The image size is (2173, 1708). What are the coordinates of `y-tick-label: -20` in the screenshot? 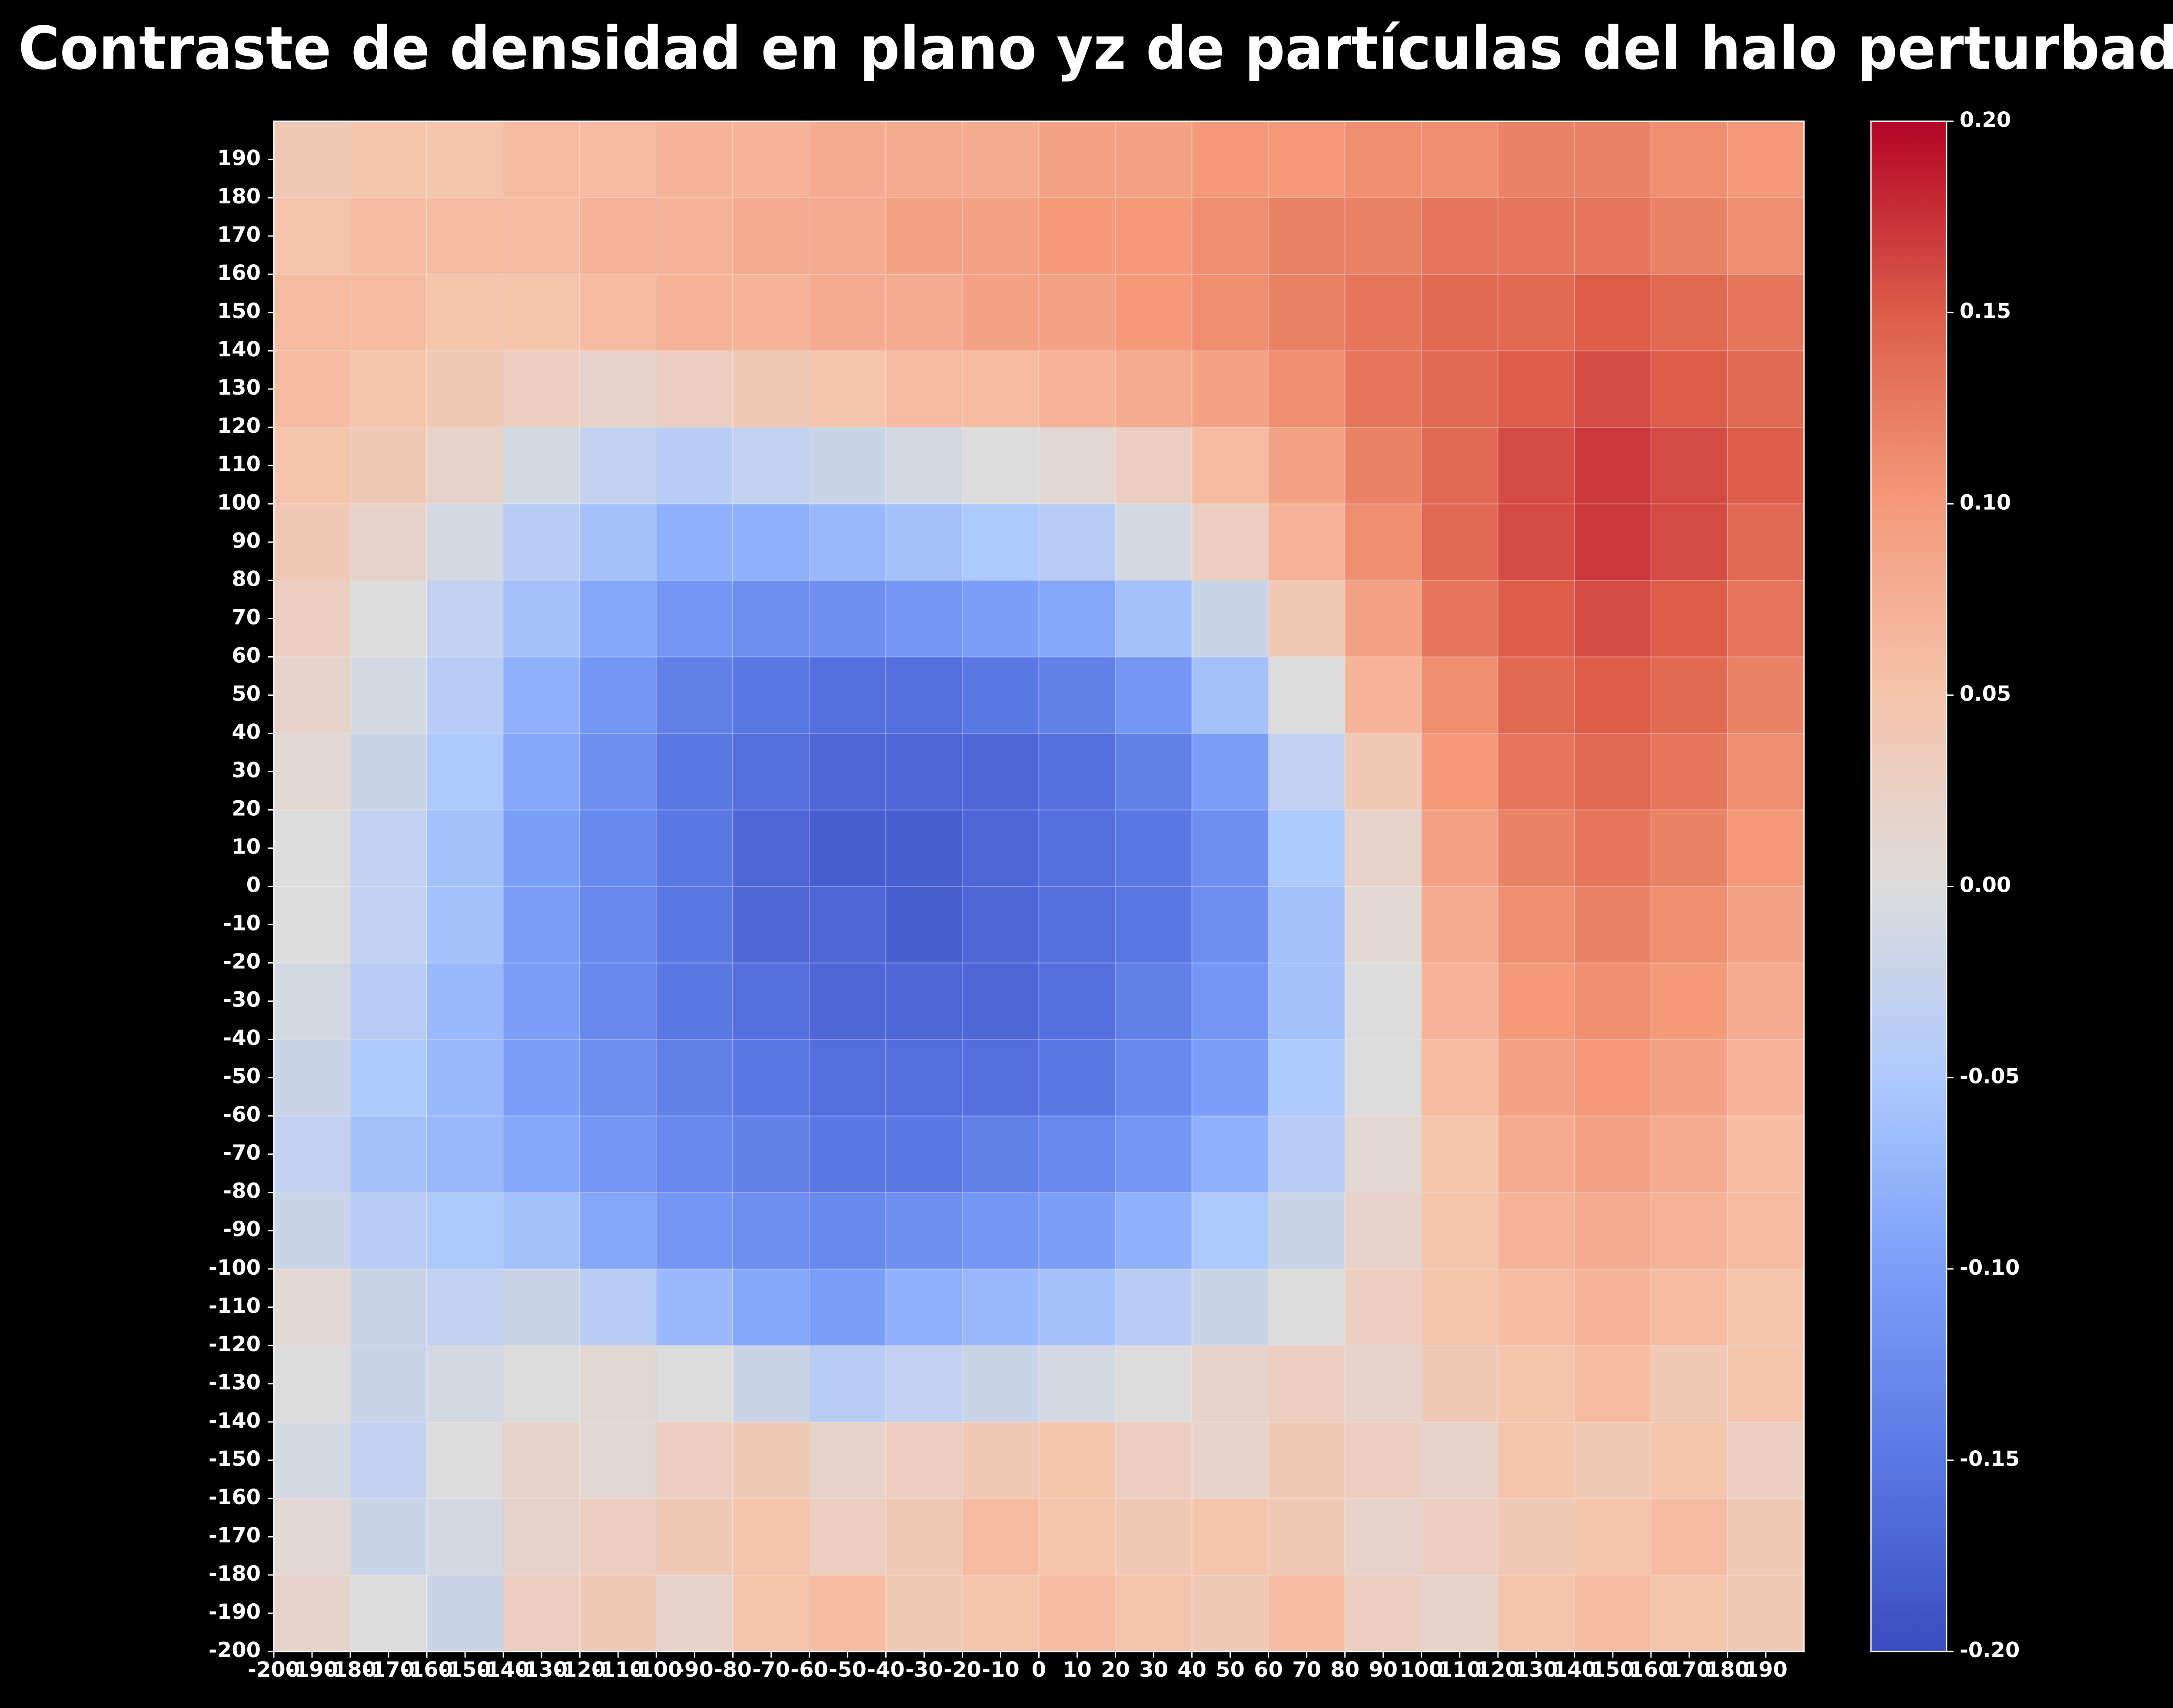 It's located at (242, 962).